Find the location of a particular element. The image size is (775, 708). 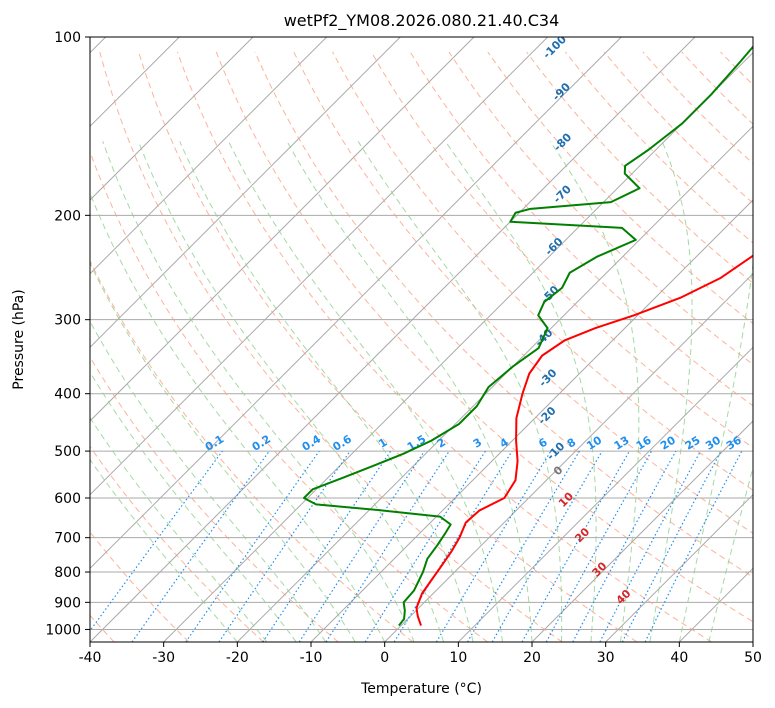

y-tick-label: 600 is located at coordinates (67, 499).